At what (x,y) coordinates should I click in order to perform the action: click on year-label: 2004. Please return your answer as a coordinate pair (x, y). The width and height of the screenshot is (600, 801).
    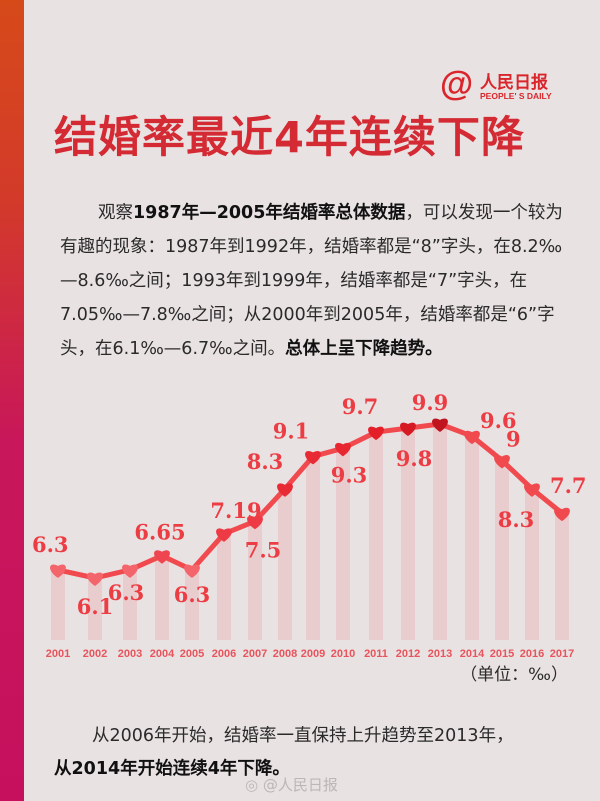
    Looking at the image, I should click on (162, 654).